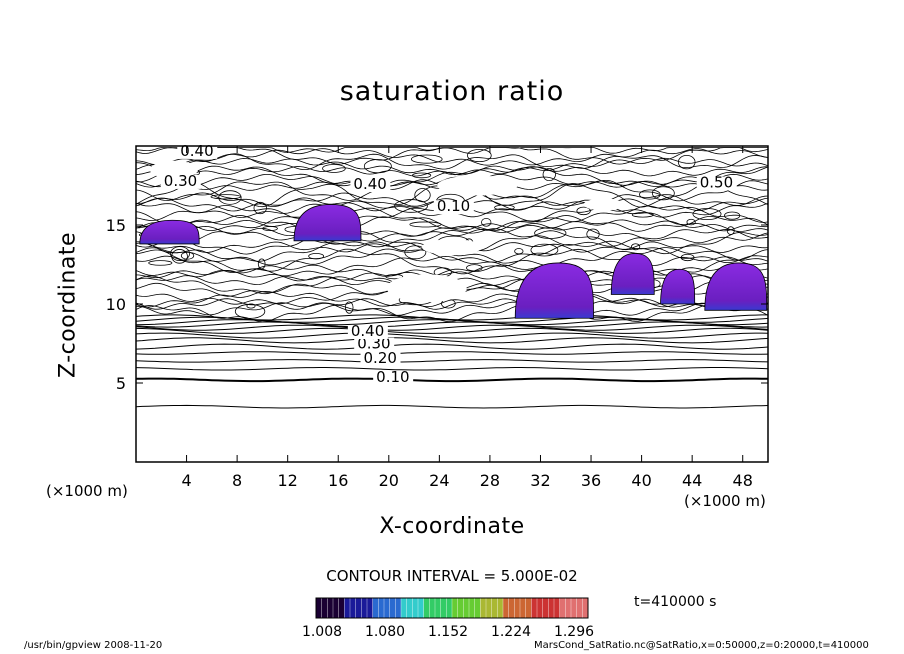  Describe the element at coordinates (448, 632) in the screenshot. I see `colorbar-tick-label: 1.152` at that location.